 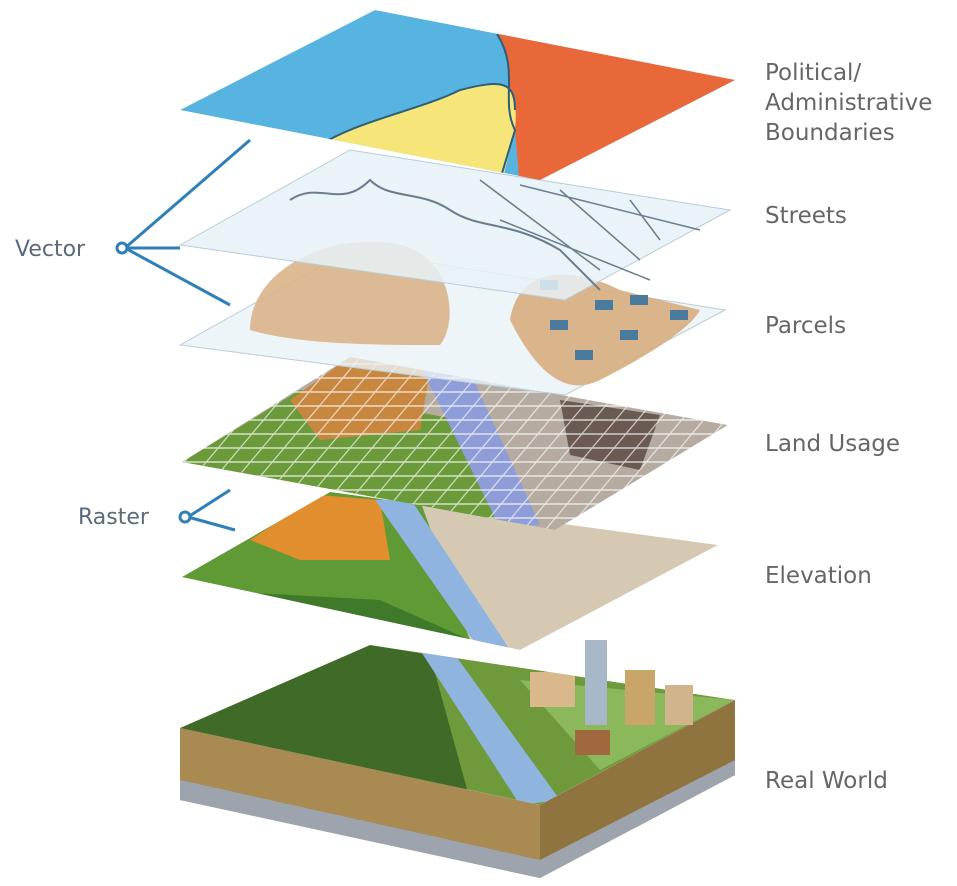 What do you see at coordinates (114, 517) in the screenshot?
I see `group-label: Raster` at bounding box center [114, 517].